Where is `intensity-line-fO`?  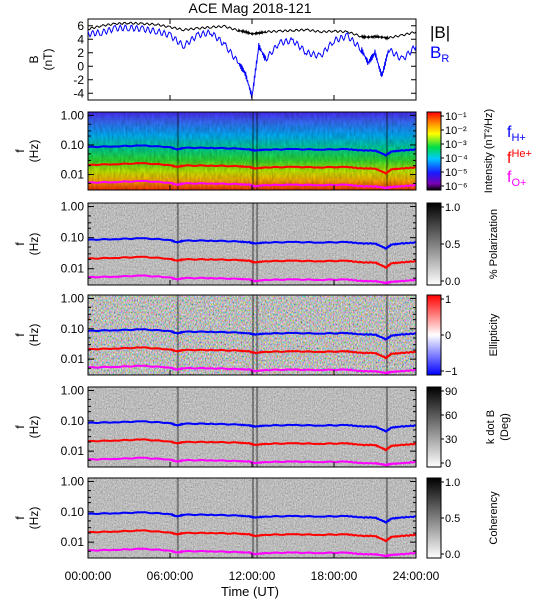 intensity-line-fO is located at coordinates (252, 184).